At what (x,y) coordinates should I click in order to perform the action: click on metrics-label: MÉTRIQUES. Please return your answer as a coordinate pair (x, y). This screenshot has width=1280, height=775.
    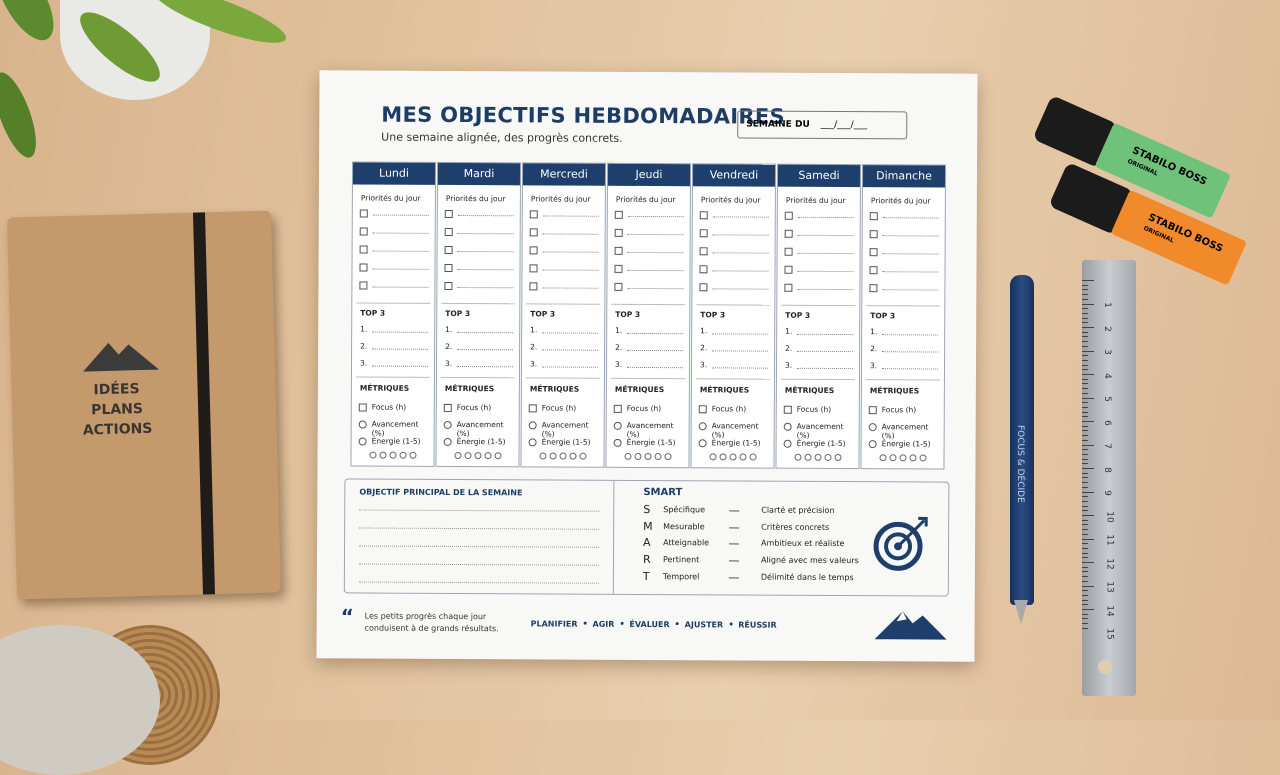
    Looking at the image, I should click on (894, 391).